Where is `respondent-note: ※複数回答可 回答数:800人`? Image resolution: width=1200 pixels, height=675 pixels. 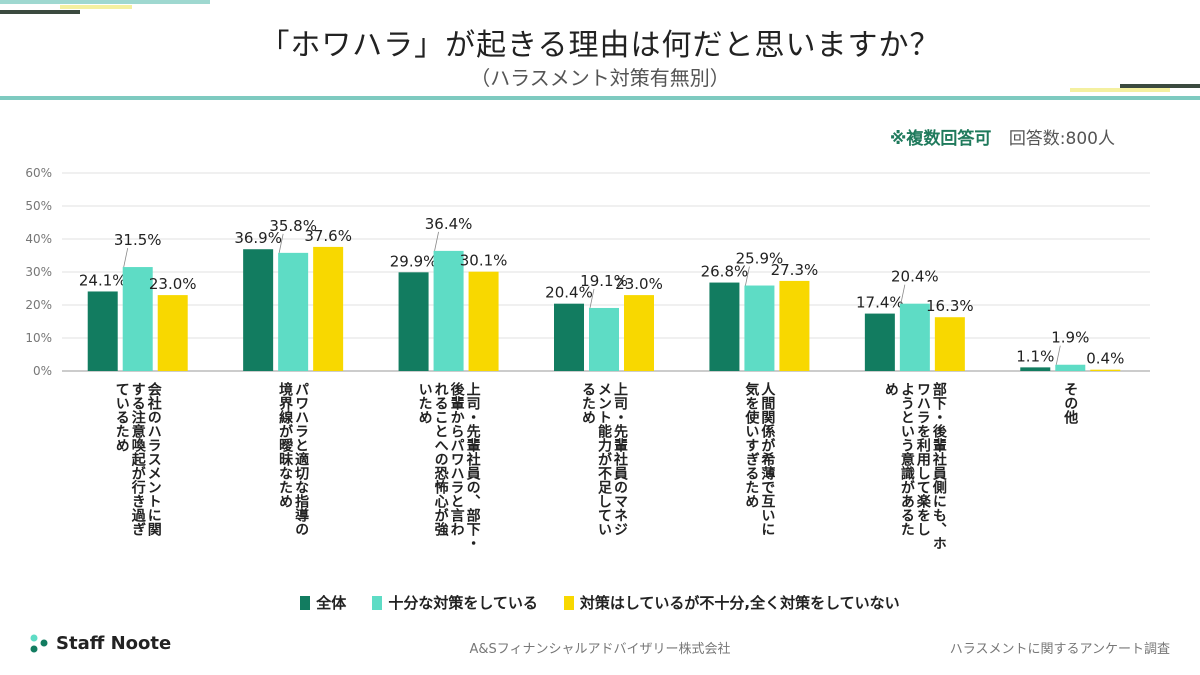
respondent-note: ※複数回答可 回答数:800人 is located at coordinates (1002, 136).